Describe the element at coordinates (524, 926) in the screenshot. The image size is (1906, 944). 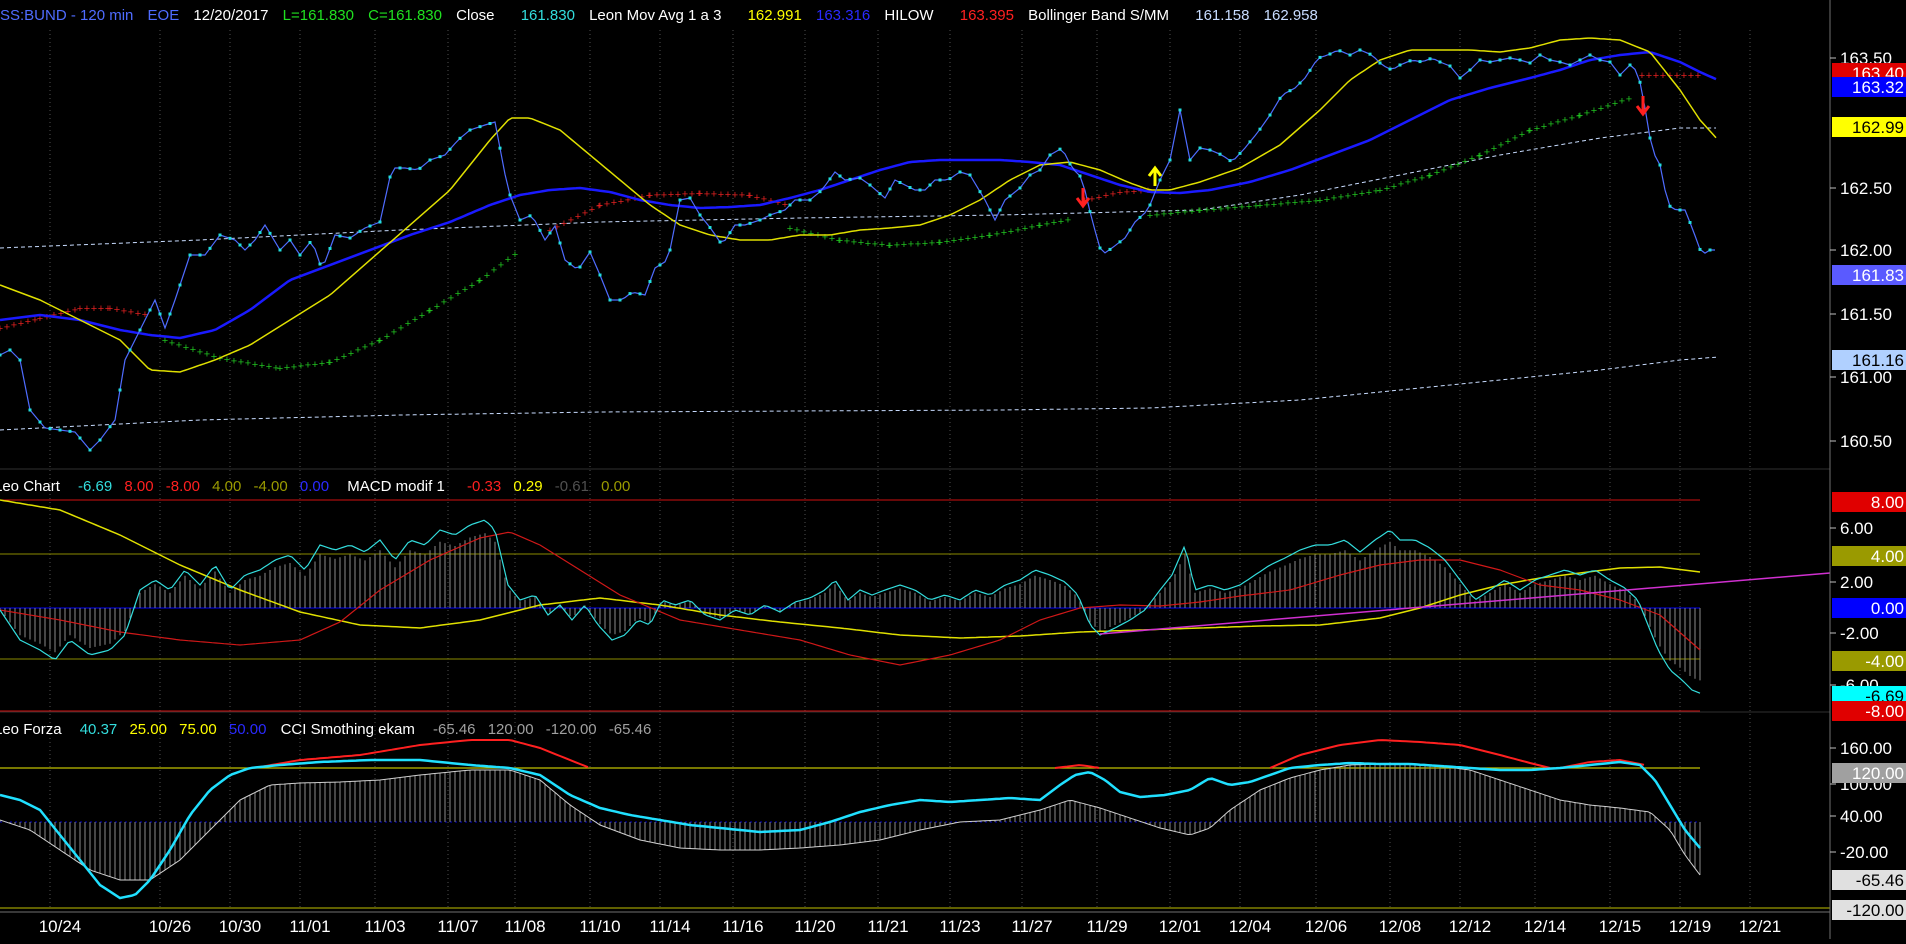
I see `date-tick-label: 11/08` at that location.